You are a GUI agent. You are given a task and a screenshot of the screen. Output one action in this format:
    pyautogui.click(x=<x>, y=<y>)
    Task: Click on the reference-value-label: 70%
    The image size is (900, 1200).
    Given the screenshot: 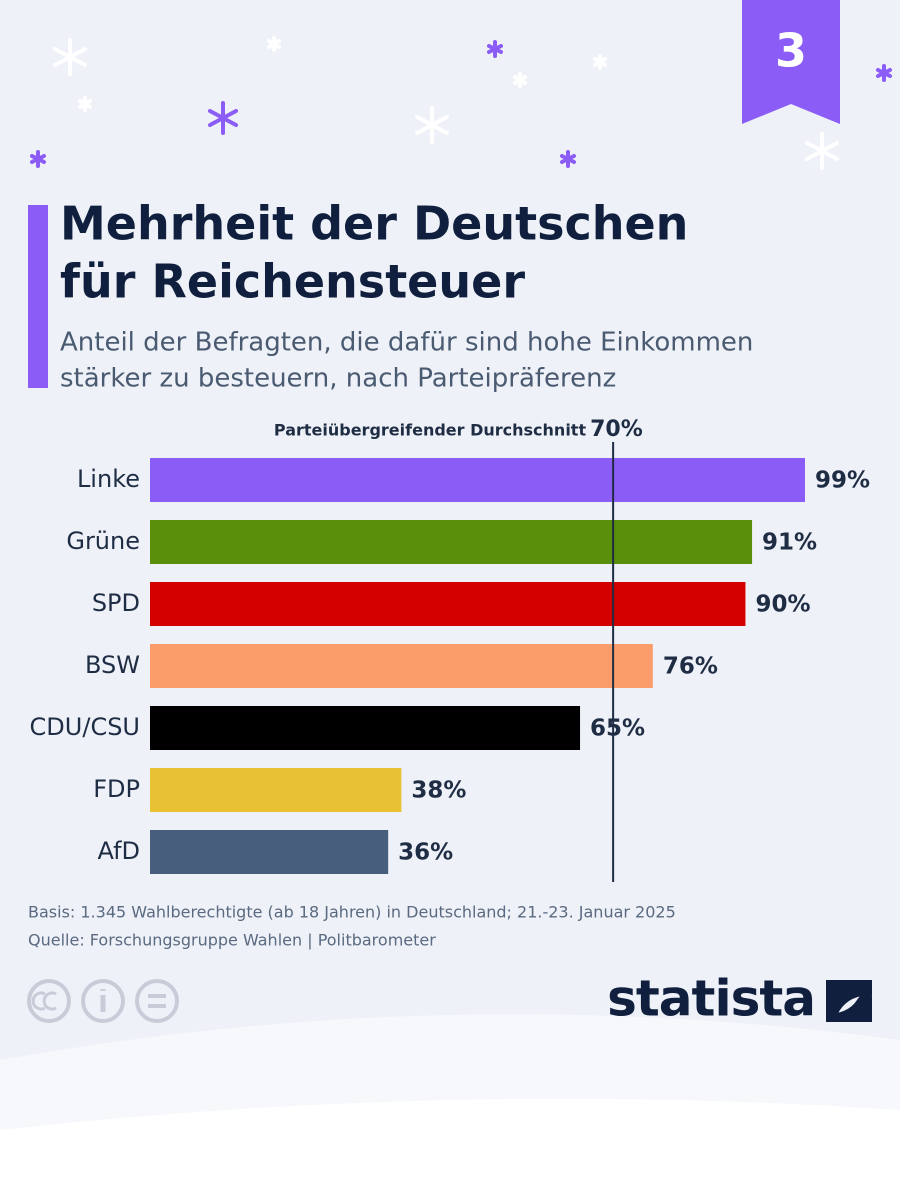 What is the action you would take?
    pyautogui.click(x=616, y=429)
    